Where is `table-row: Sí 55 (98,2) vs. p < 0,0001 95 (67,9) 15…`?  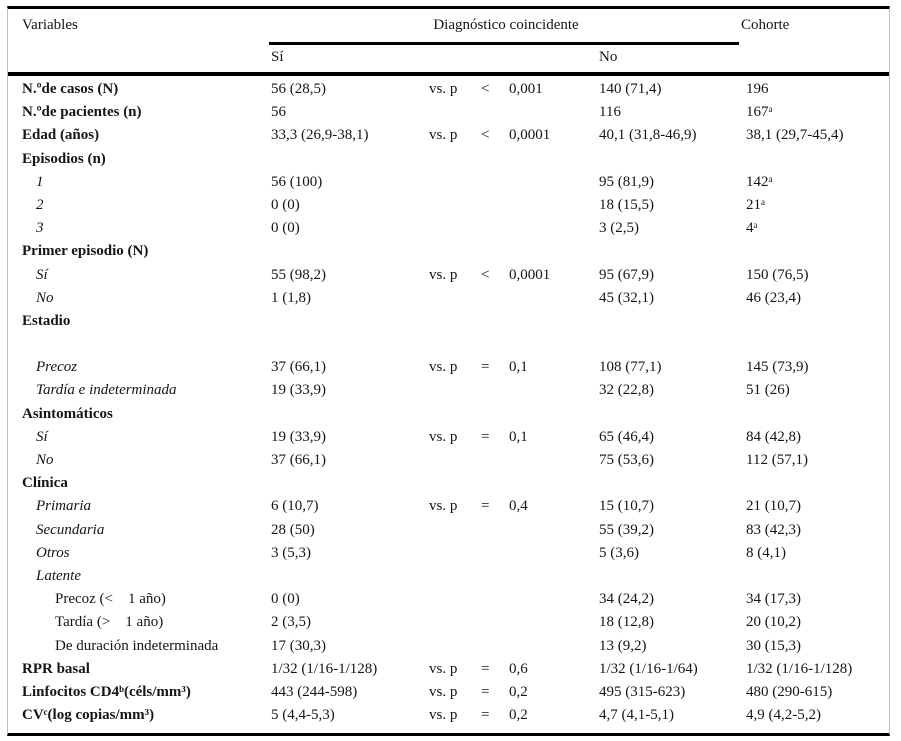 table-row: Sí 55 (98,2) vs. p < 0,0001 95 (67,9) 15… is located at coordinates (448, 275).